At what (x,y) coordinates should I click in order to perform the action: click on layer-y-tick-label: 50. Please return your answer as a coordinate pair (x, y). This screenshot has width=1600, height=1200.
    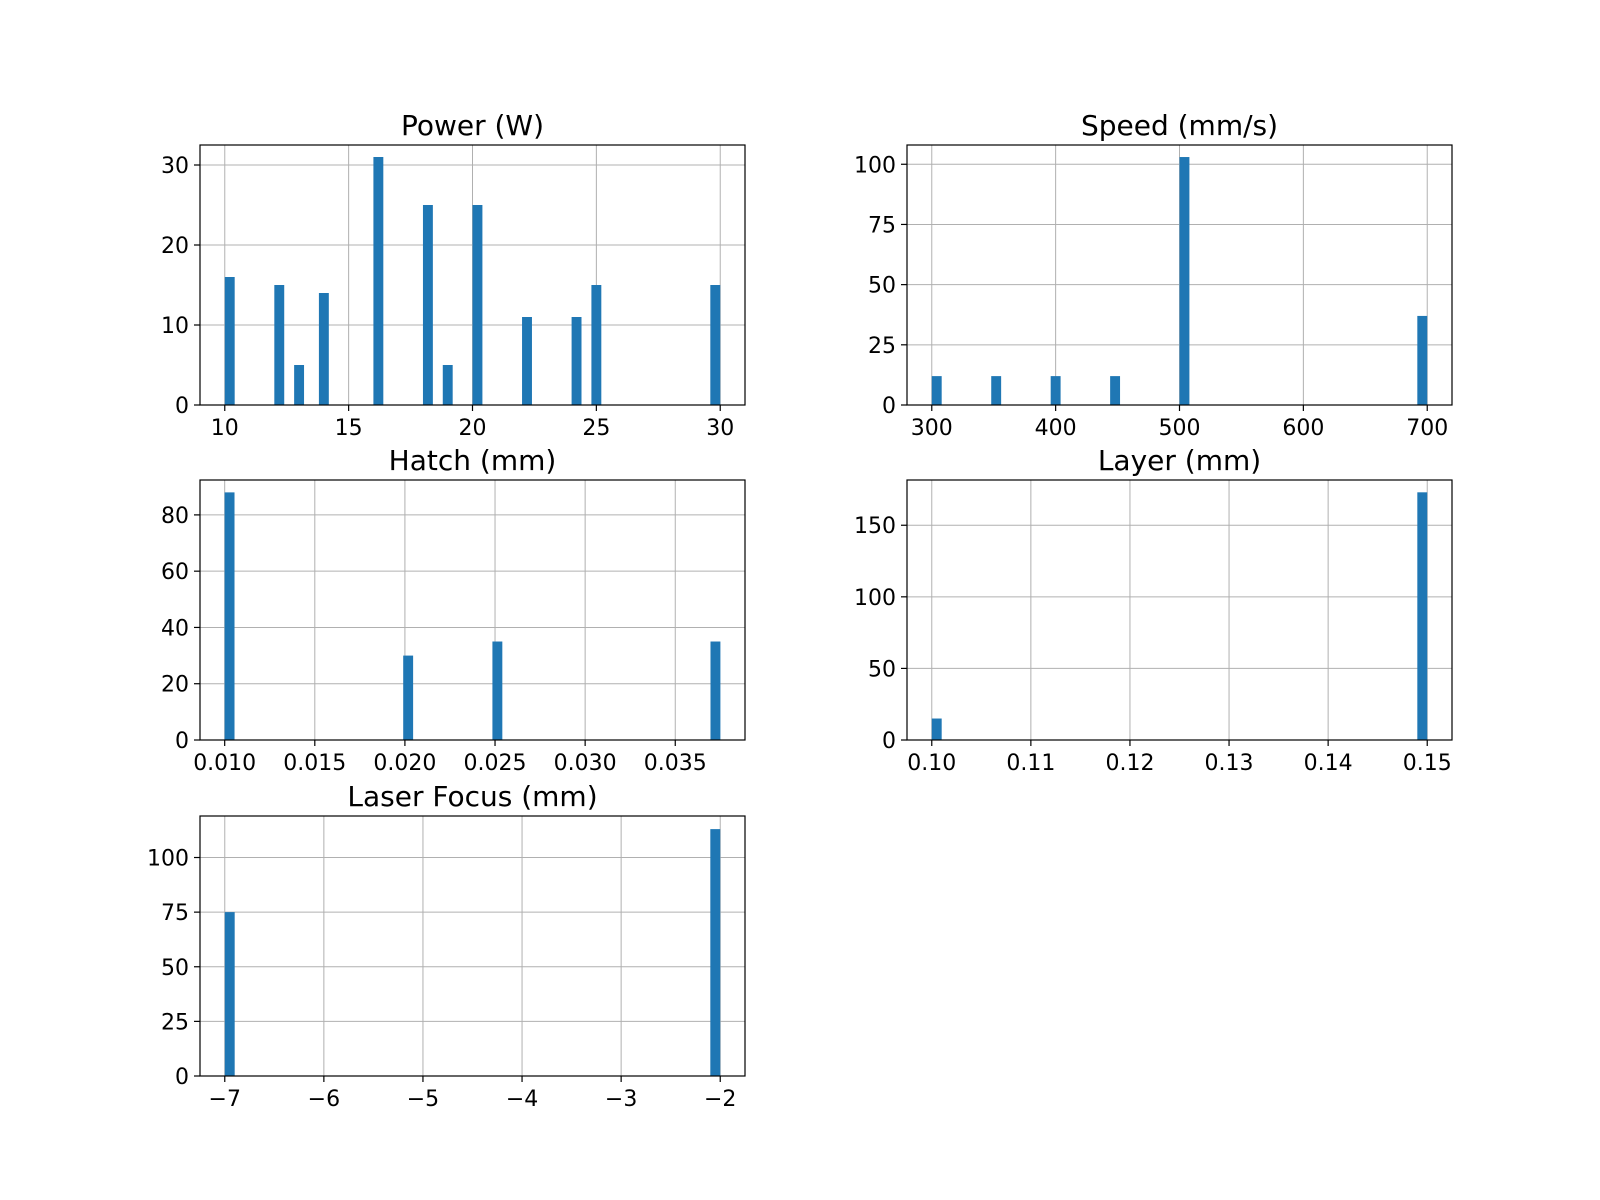
    Looking at the image, I should click on (882, 669).